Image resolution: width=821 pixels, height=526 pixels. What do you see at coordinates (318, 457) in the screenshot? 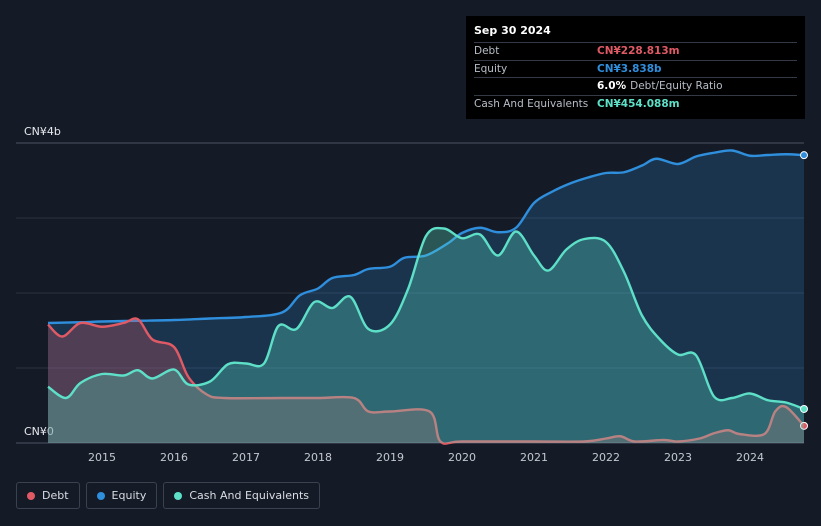
I see `x-tick-label: 2018` at bounding box center [318, 457].